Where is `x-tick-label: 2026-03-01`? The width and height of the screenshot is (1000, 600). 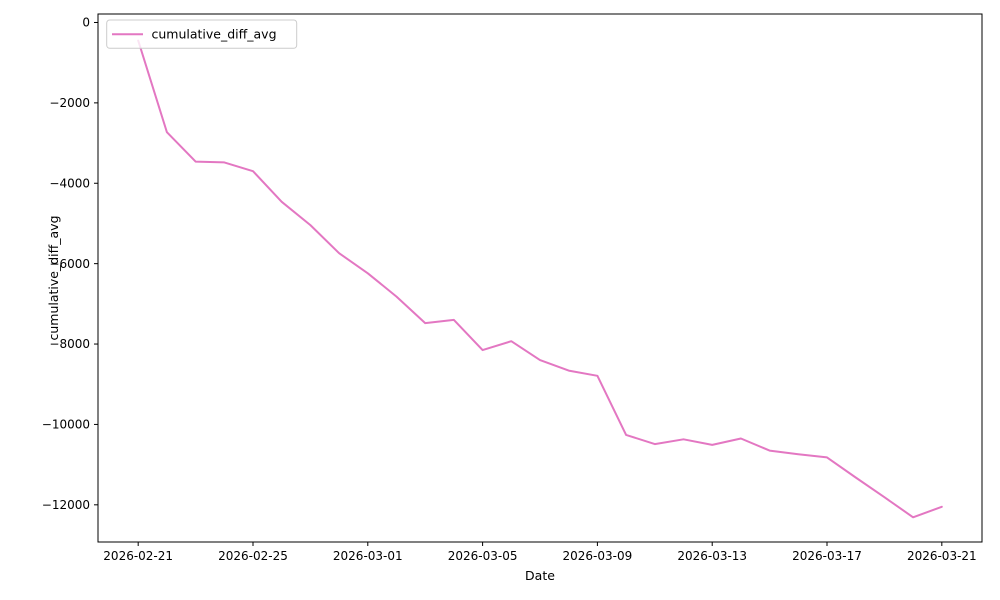
x-tick-label: 2026-03-01 is located at coordinates (368, 556).